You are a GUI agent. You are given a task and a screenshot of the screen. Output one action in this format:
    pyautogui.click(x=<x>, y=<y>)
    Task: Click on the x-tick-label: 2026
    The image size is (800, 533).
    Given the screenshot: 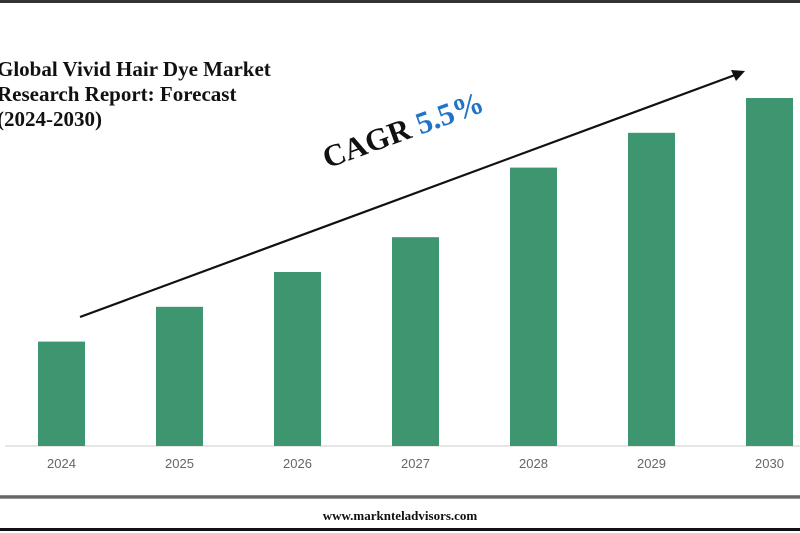 What is the action you would take?
    pyautogui.click(x=297, y=463)
    